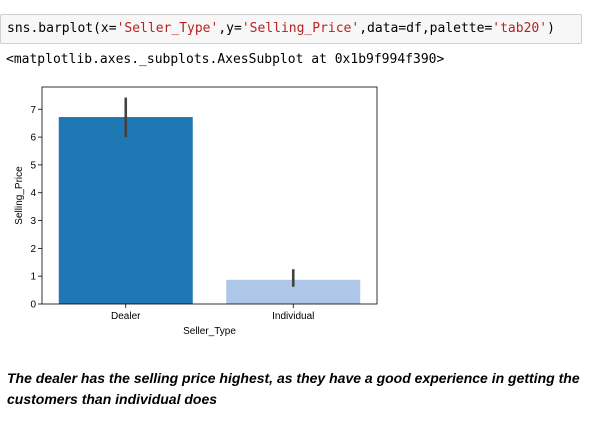 The width and height of the screenshot is (589, 422). I want to click on y-axis-label: Selling_Price, so click(19, 195).